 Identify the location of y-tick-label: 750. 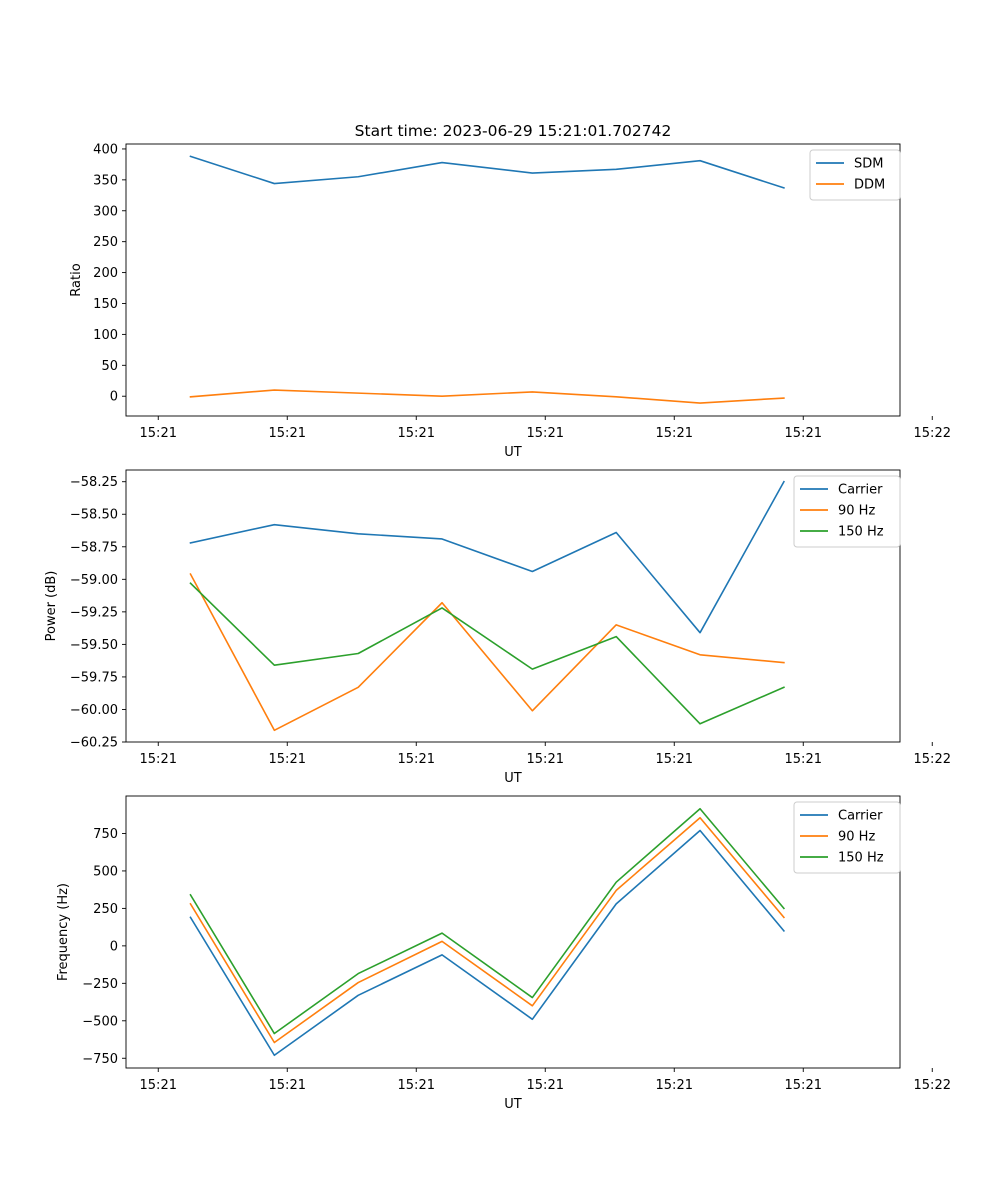
(105, 834).